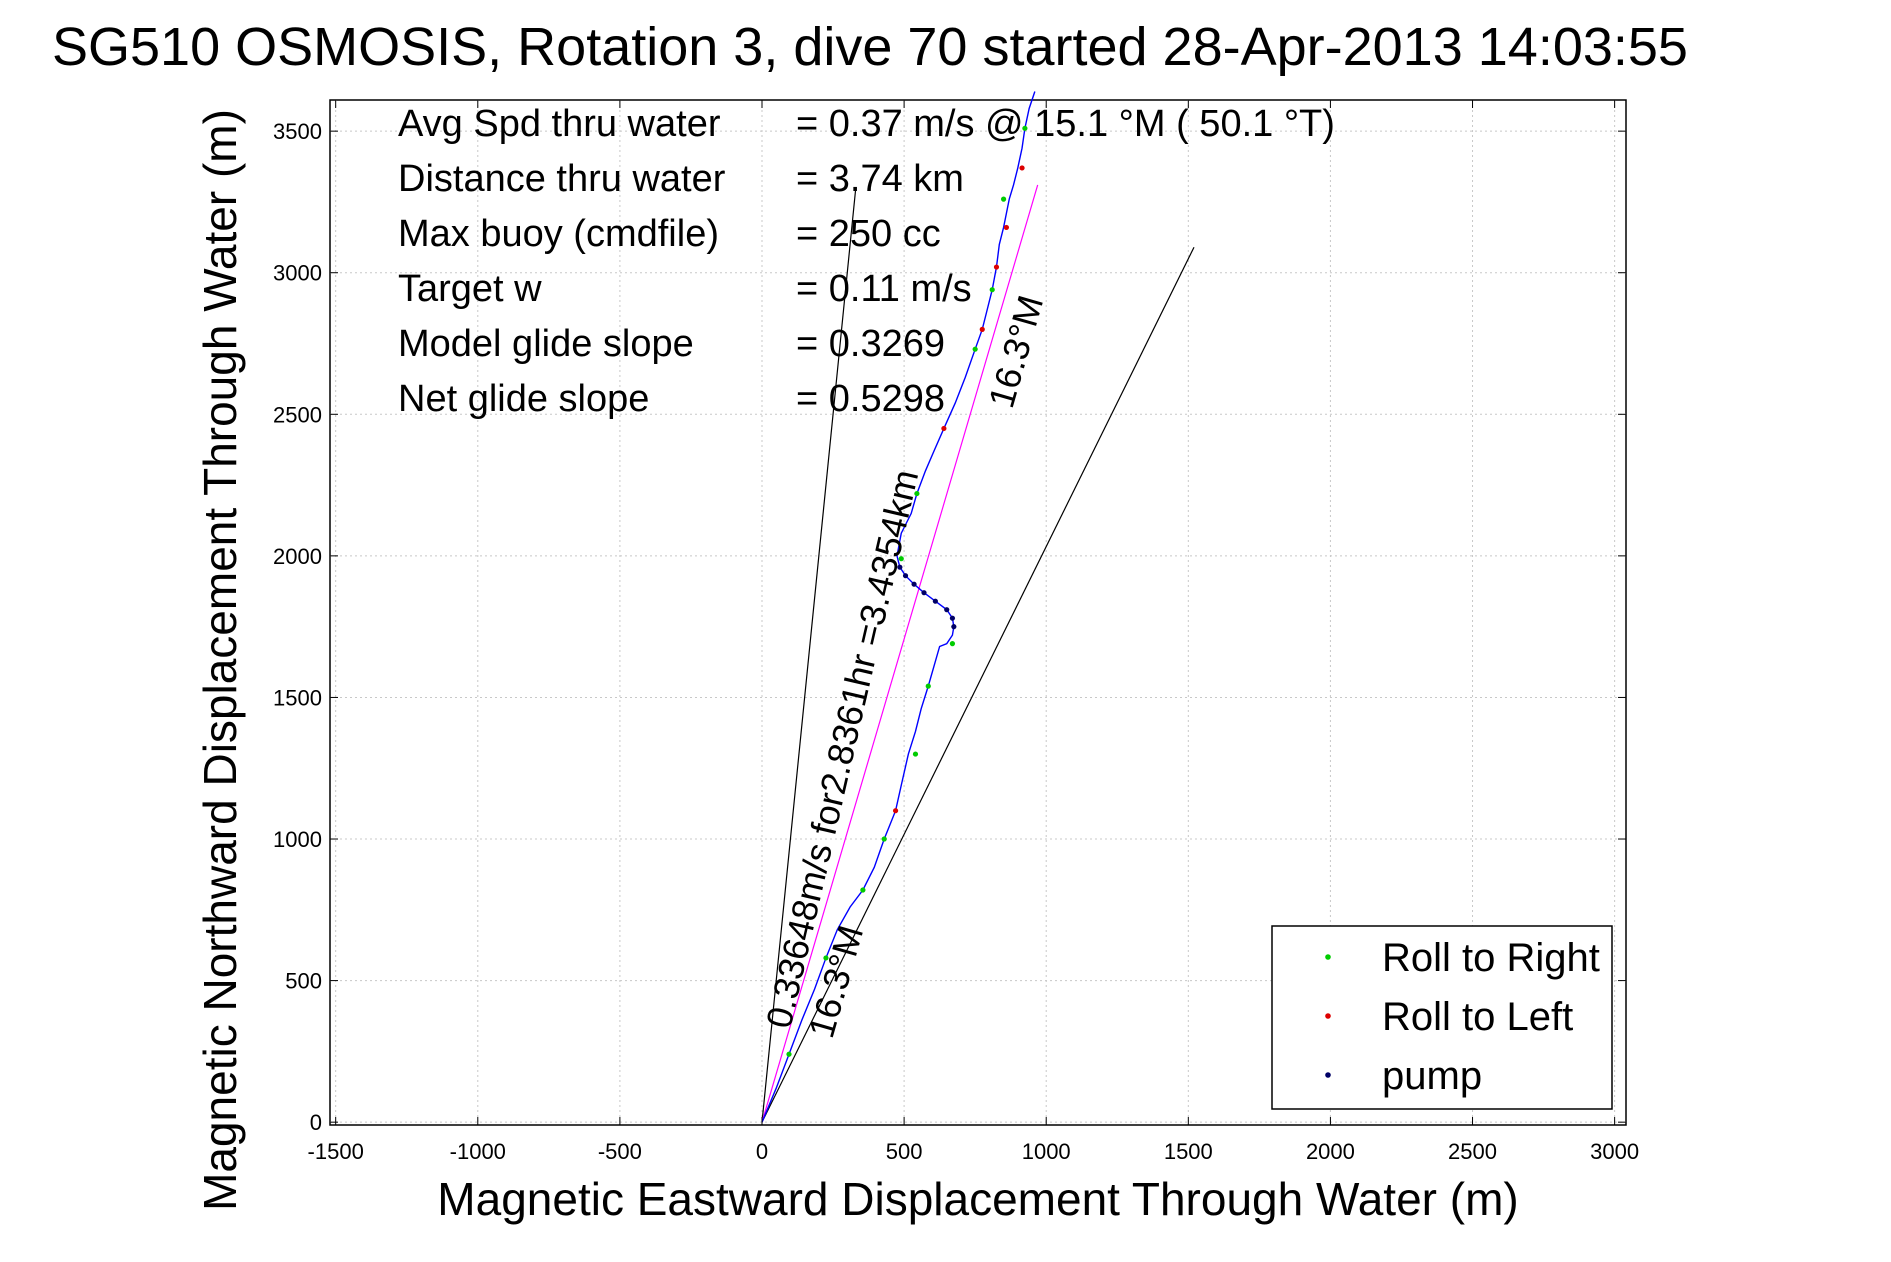  I want to click on x-tick-label: -1500, so click(336, 1151).